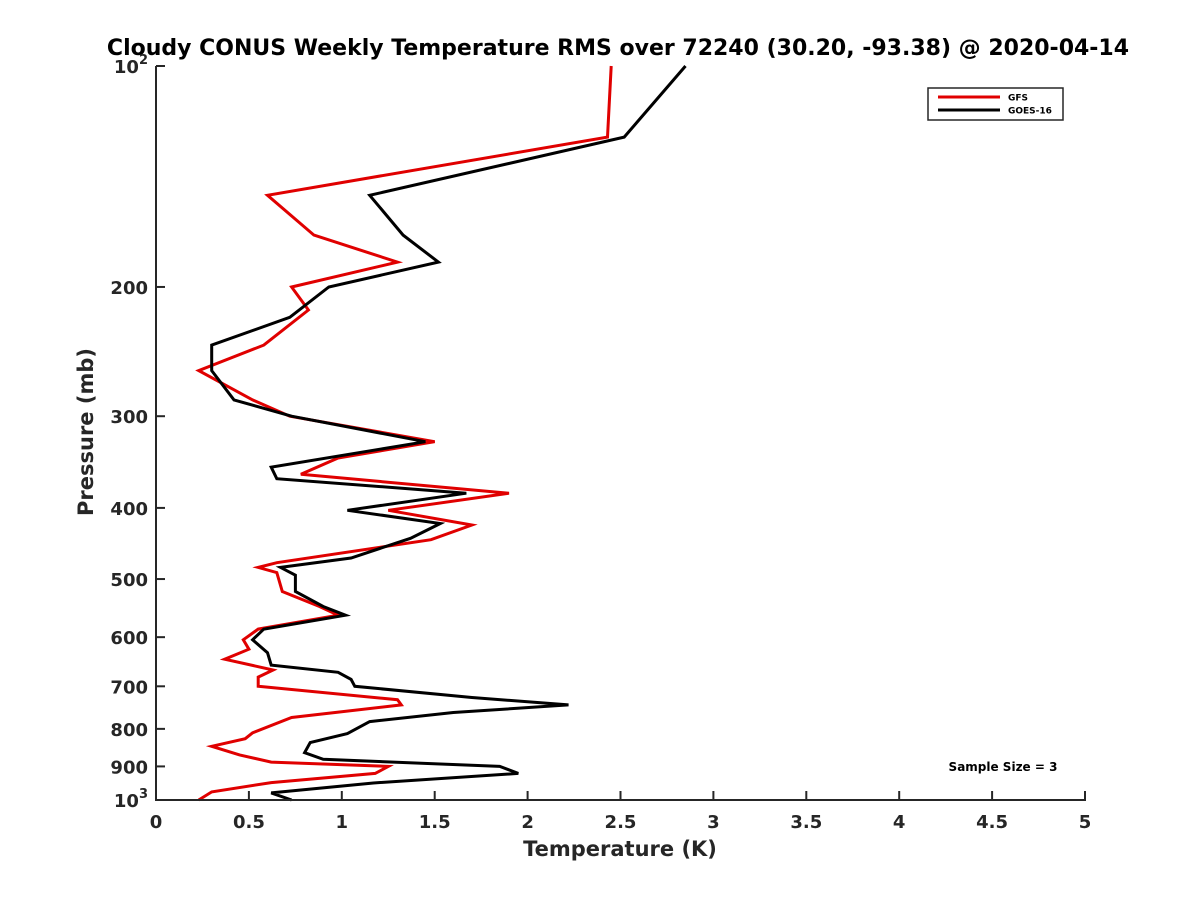 The image size is (1200, 900). I want to click on y-tick-label: 900, so click(129, 767).